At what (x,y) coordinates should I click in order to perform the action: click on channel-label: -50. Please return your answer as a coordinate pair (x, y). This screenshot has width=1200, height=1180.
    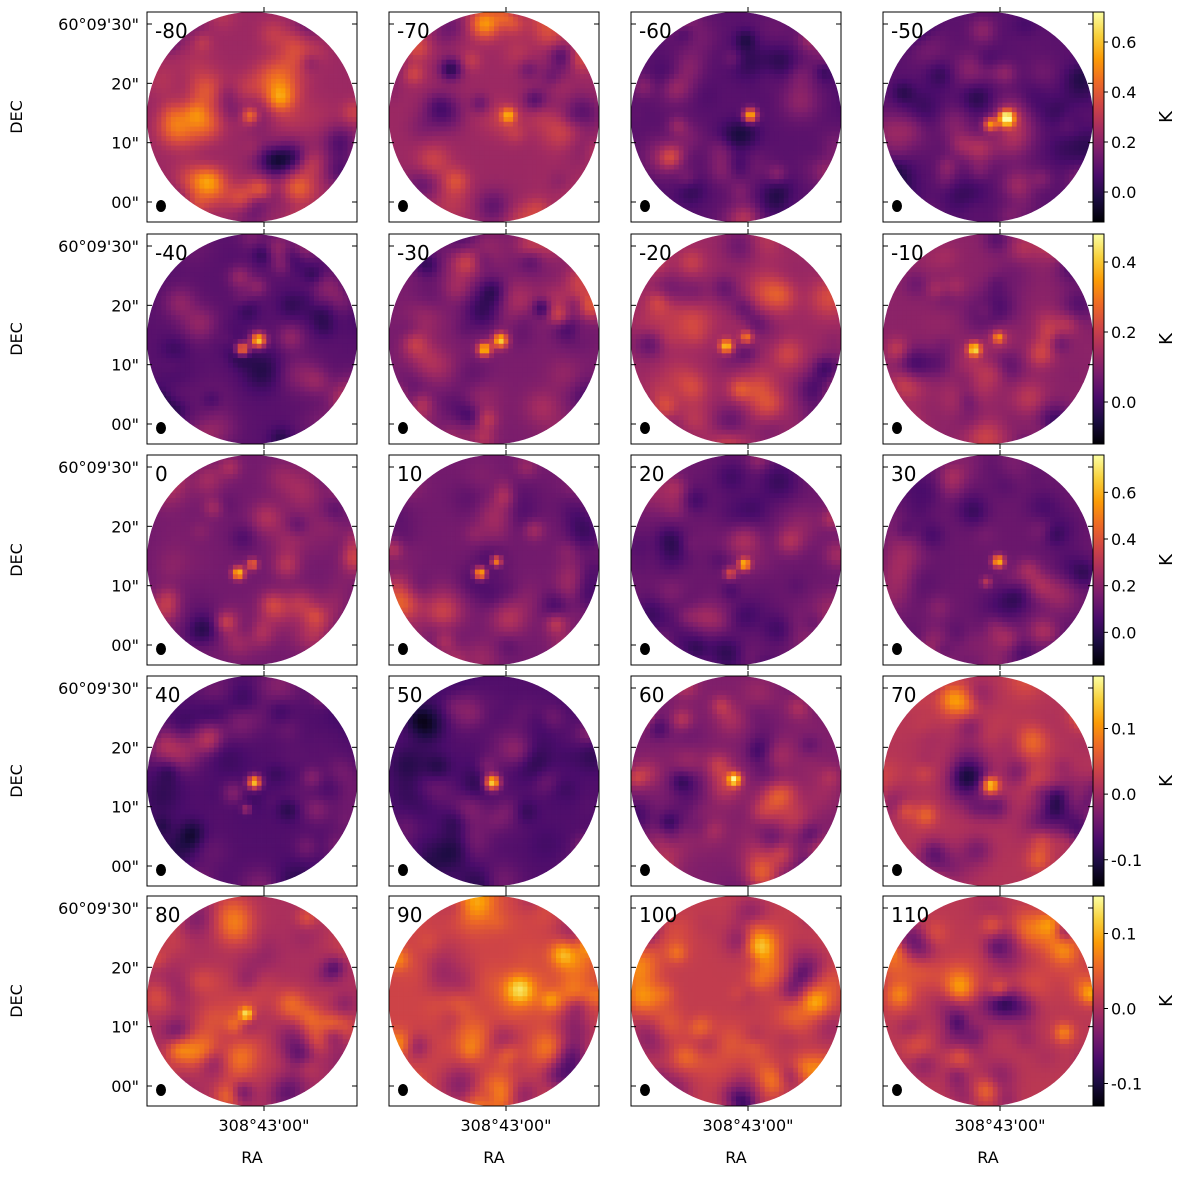
    Looking at the image, I should click on (907, 31).